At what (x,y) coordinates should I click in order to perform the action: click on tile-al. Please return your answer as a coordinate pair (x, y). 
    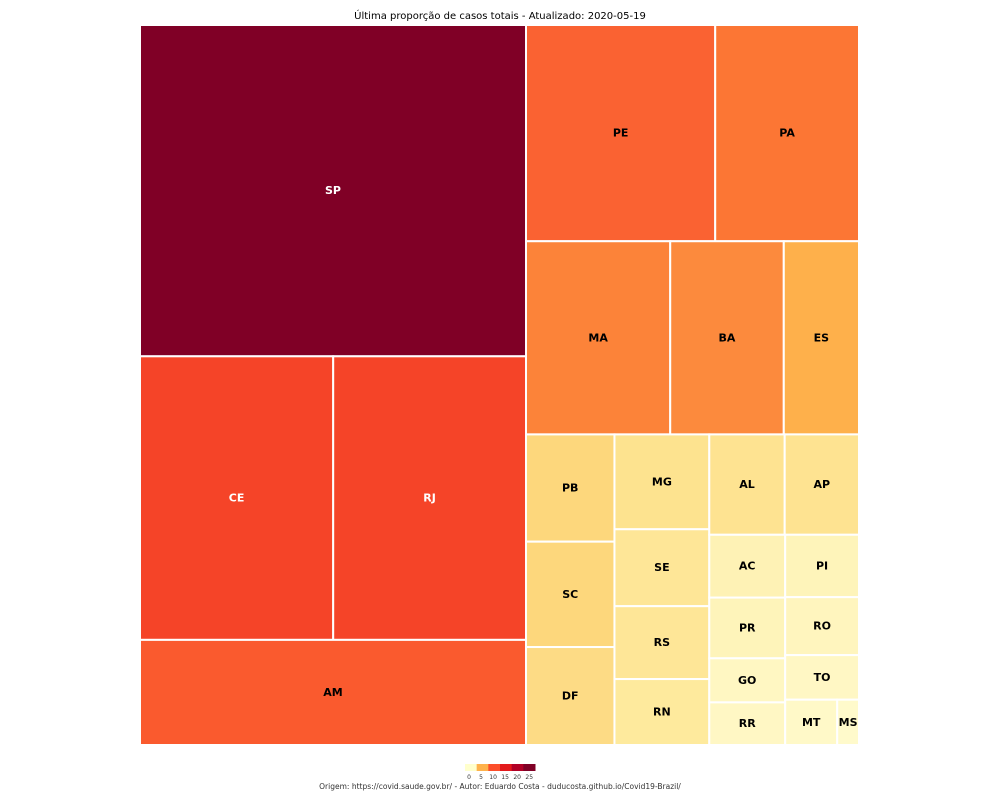
    Looking at the image, I should click on (747, 484).